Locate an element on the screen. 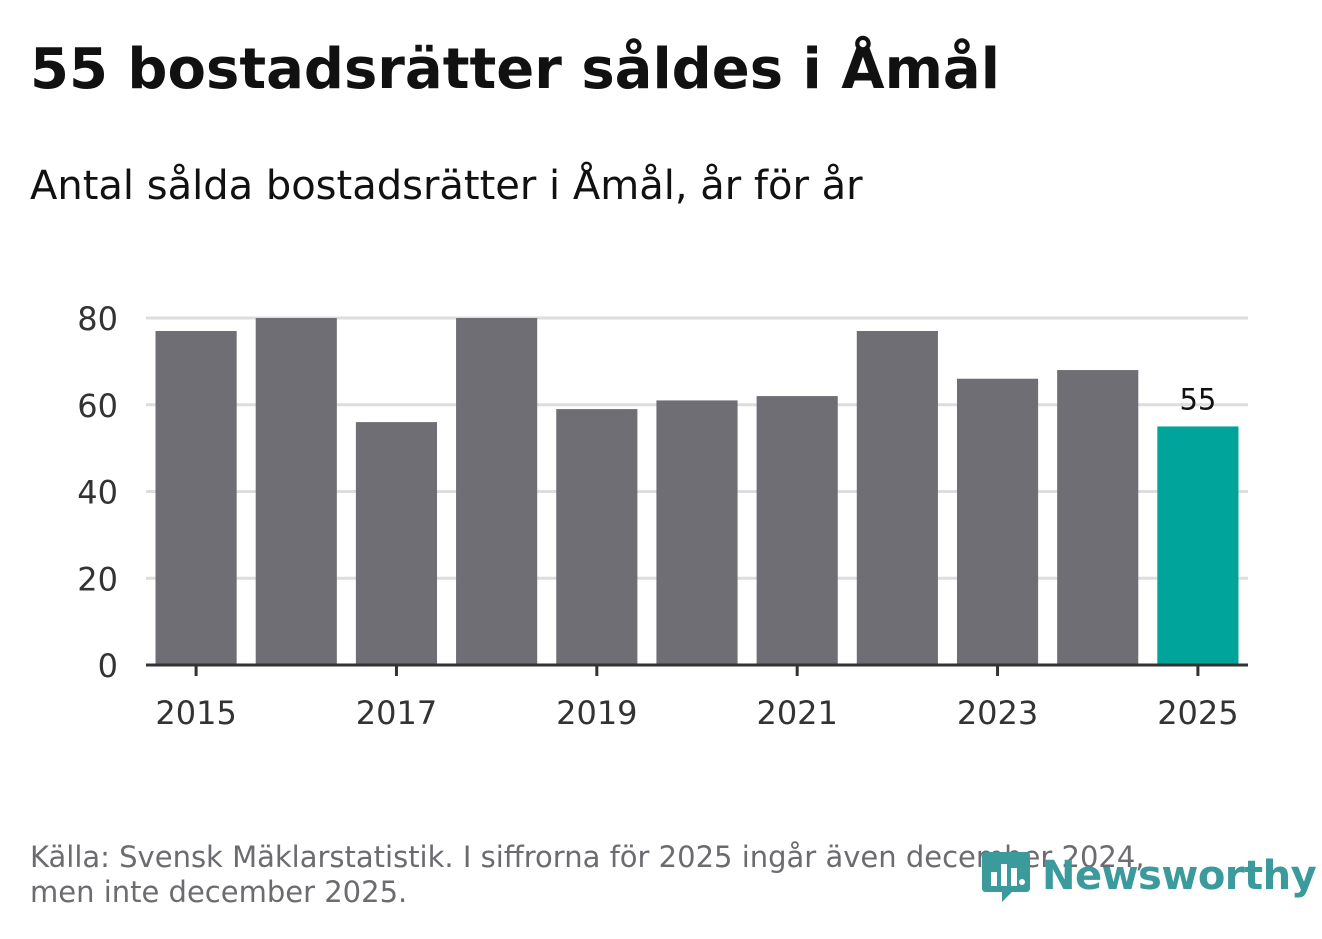 This screenshot has width=1322, height=939. bar-2022 is located at coordinates (897, 498).